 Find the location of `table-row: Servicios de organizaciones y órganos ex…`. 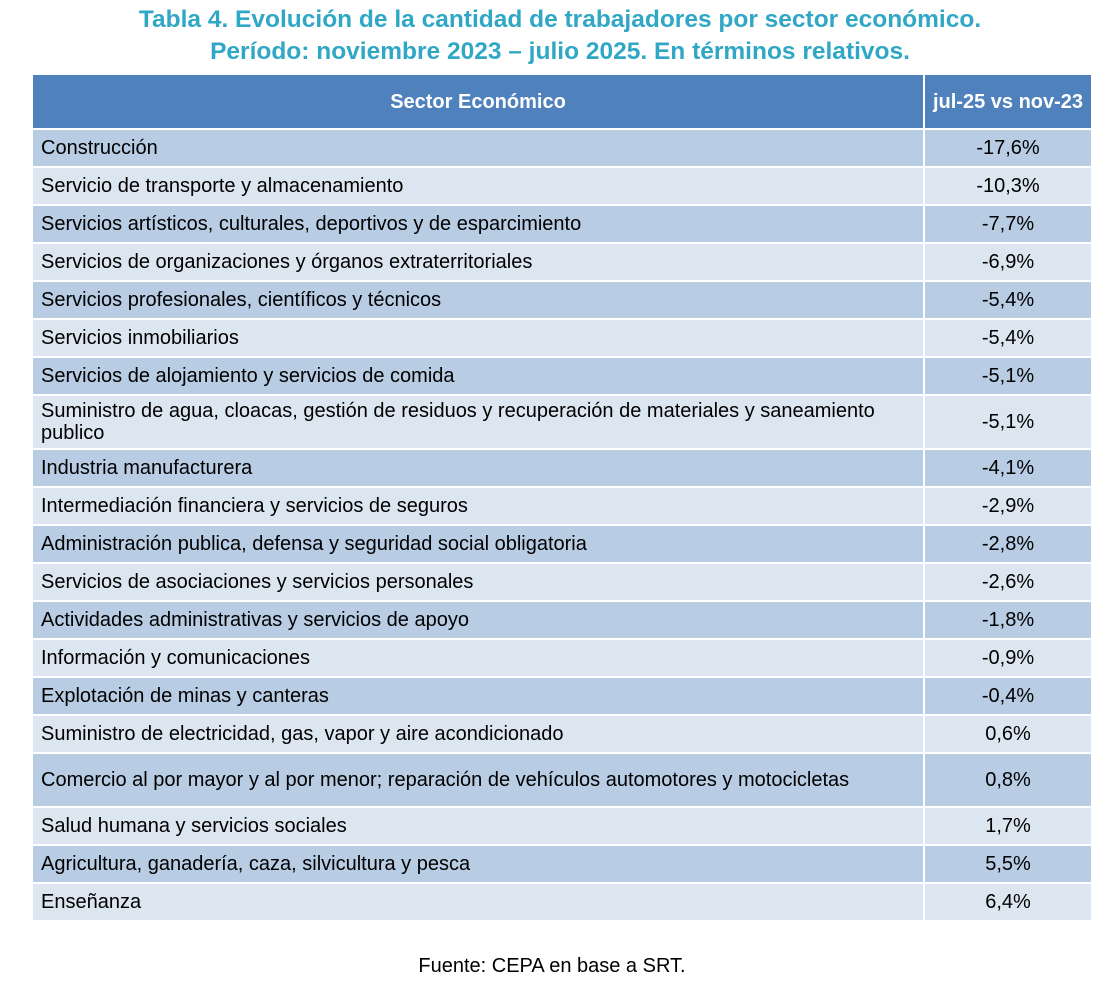

table-row: Servicios de organizaciones y órganos ex… is located at coordinates (563, 263).